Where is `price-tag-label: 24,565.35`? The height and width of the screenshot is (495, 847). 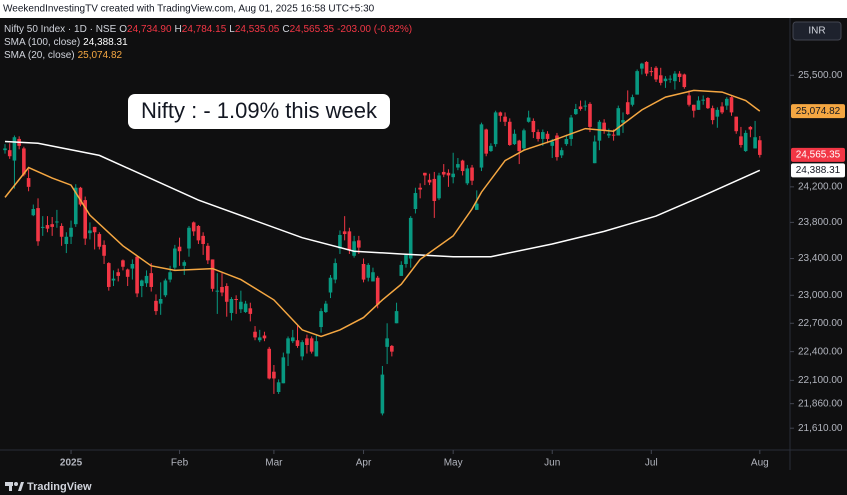 price-tag-label: 24,565.35 is located at coordinates (818, 155).